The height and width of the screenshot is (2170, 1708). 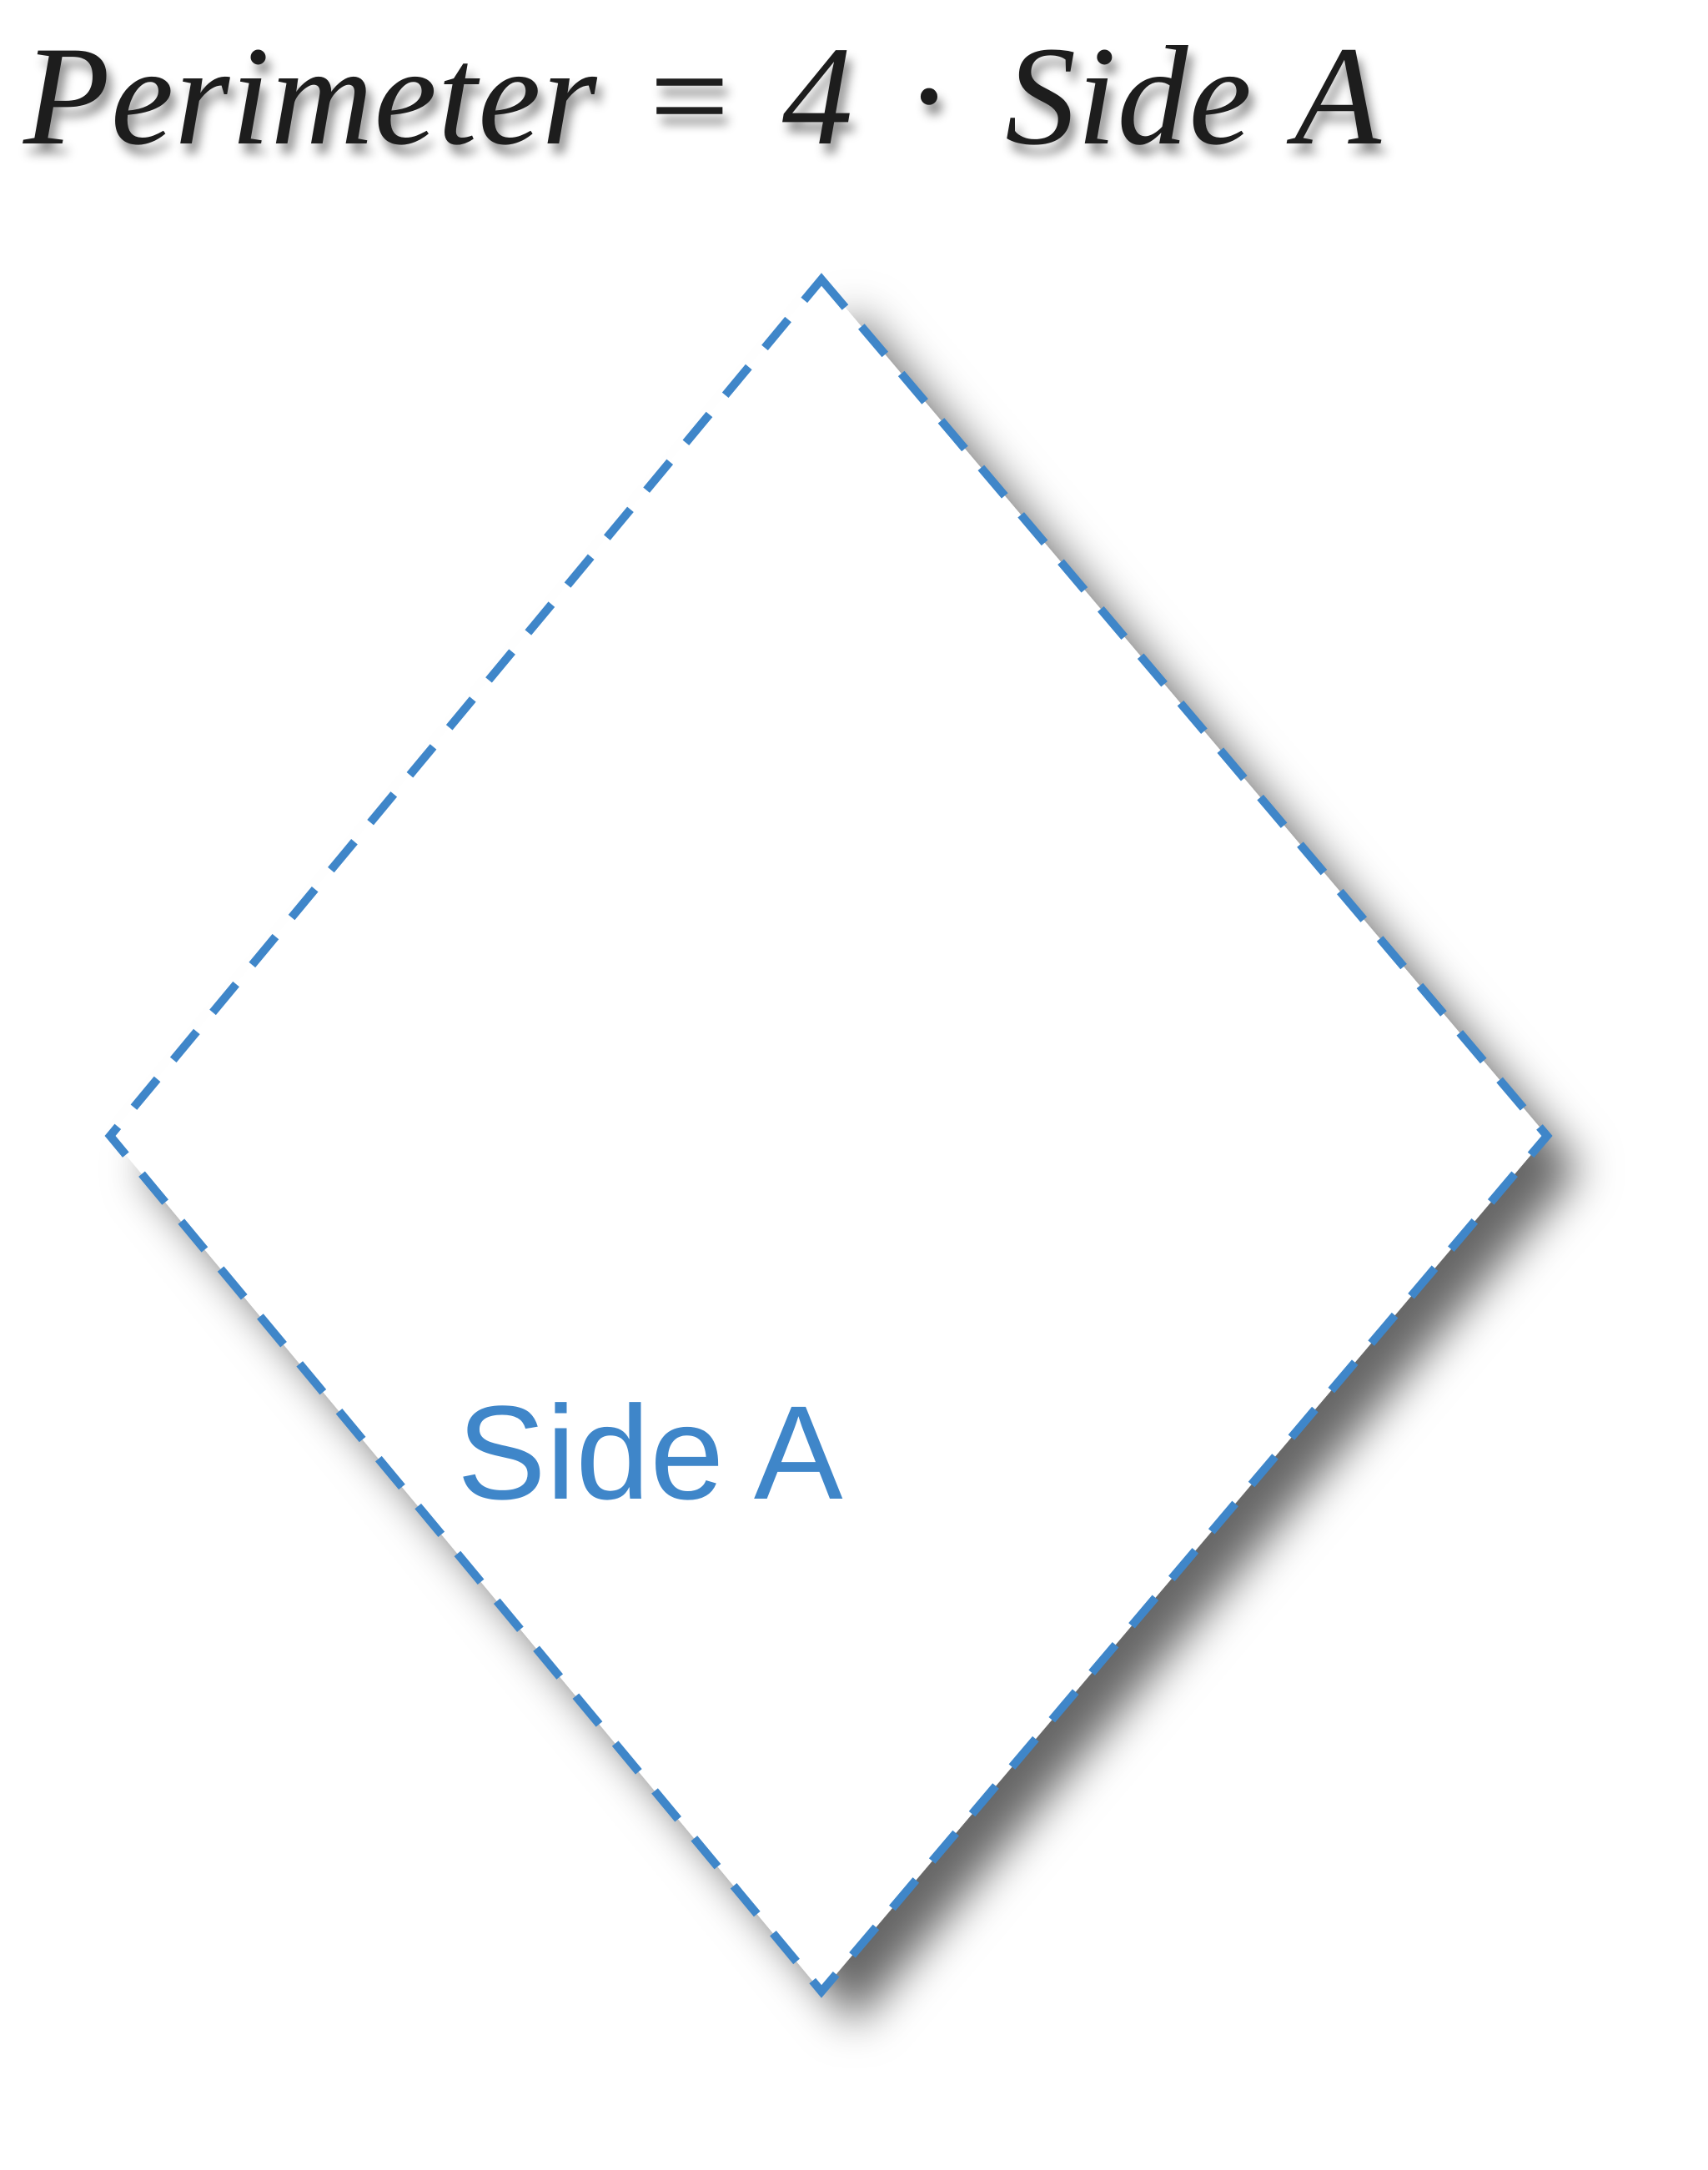 I want to click on formula-side-letter: A, so click(x=1338, y=95).